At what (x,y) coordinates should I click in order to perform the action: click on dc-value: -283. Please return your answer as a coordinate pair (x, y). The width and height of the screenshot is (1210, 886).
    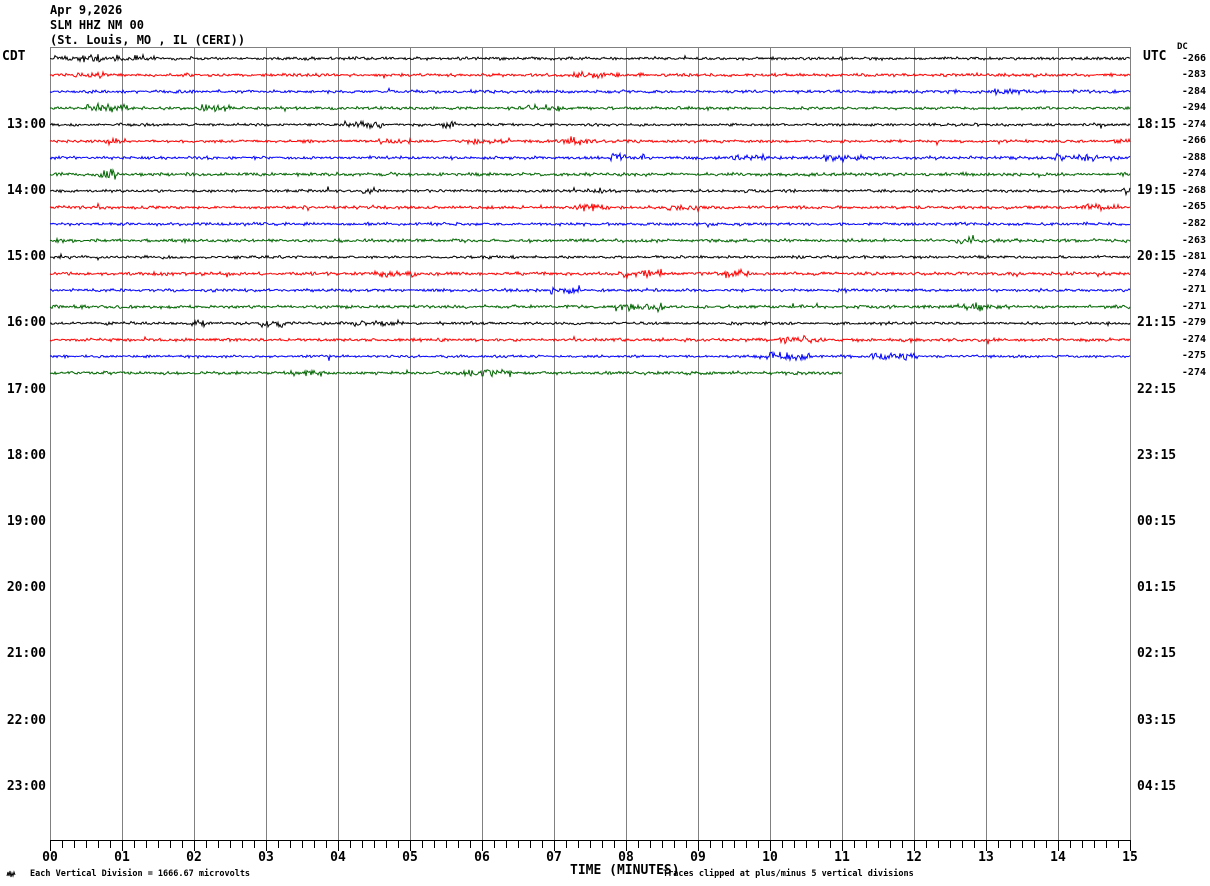
    Looking at the image, I should click on (1193, 75).